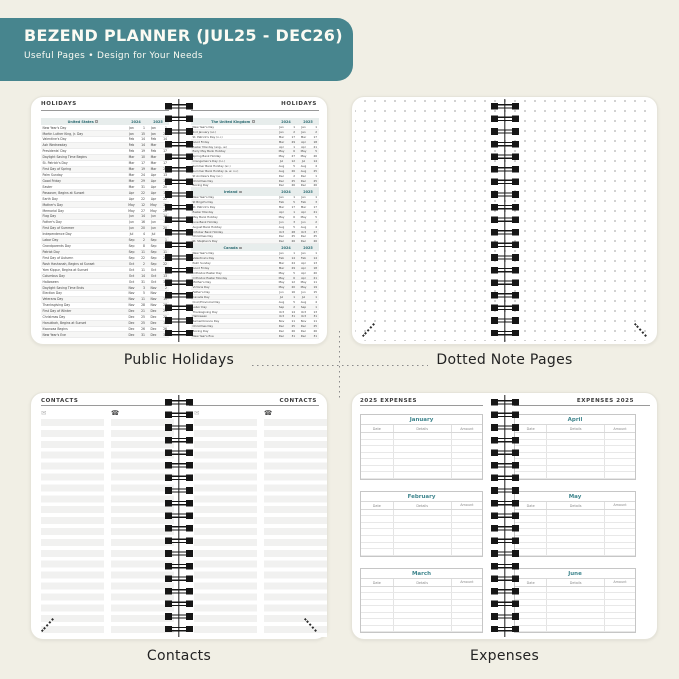 The height and width of the screenshot is (679, 679). I want to click on day-2024: 11, so click(143, 252).